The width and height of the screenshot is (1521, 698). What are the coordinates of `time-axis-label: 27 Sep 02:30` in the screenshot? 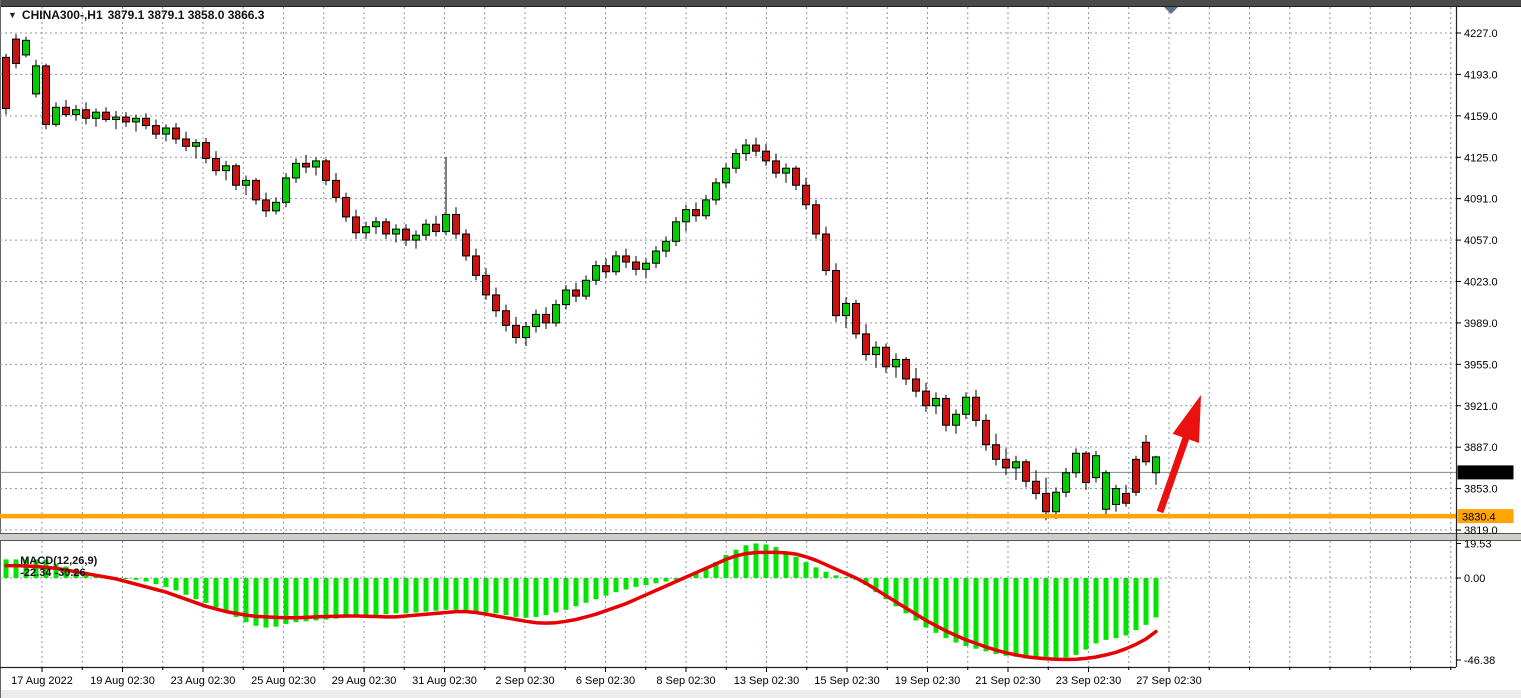 It's located at (1168, 681).